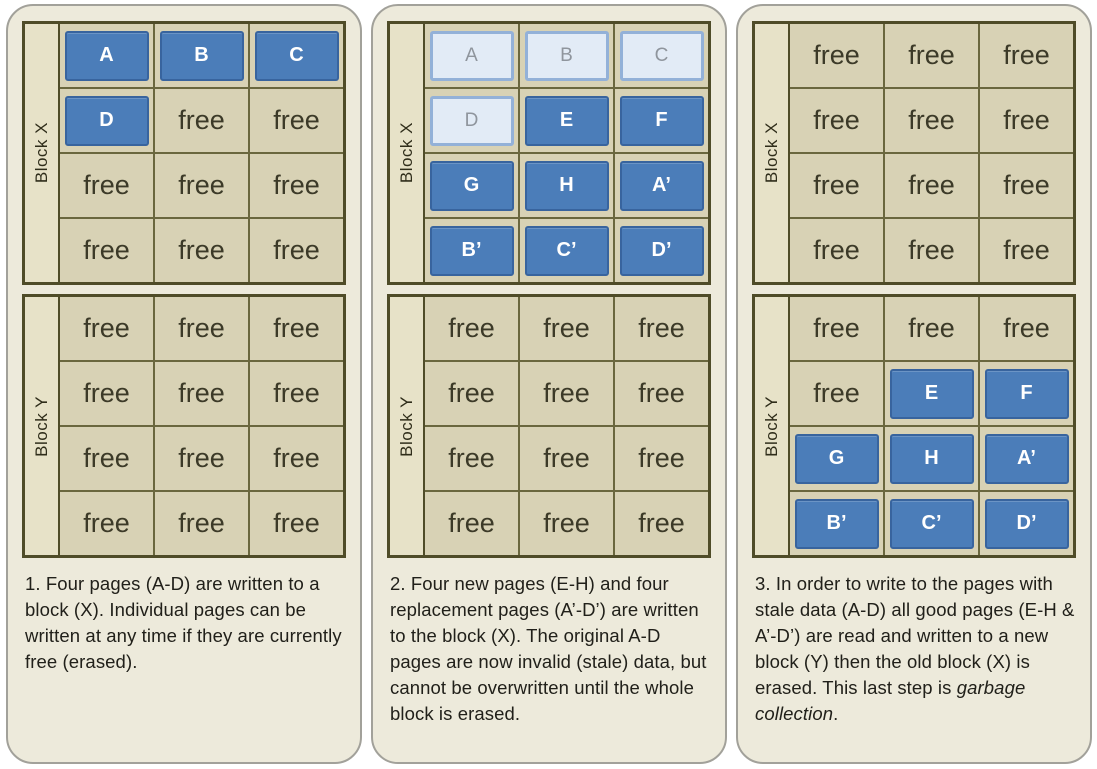 The width and height of the screenshot is (1097, 769). I want to click on page-cell: C, so click(296, 55).